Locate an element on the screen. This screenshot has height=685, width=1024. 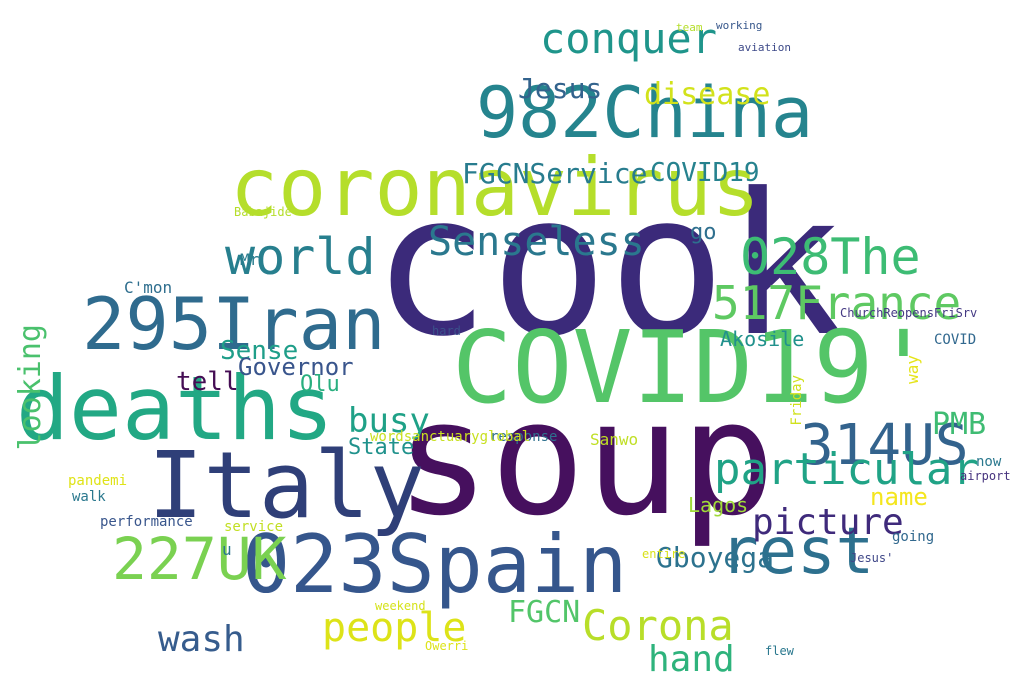
word-airport: airport is located at coordinates (985, 476).